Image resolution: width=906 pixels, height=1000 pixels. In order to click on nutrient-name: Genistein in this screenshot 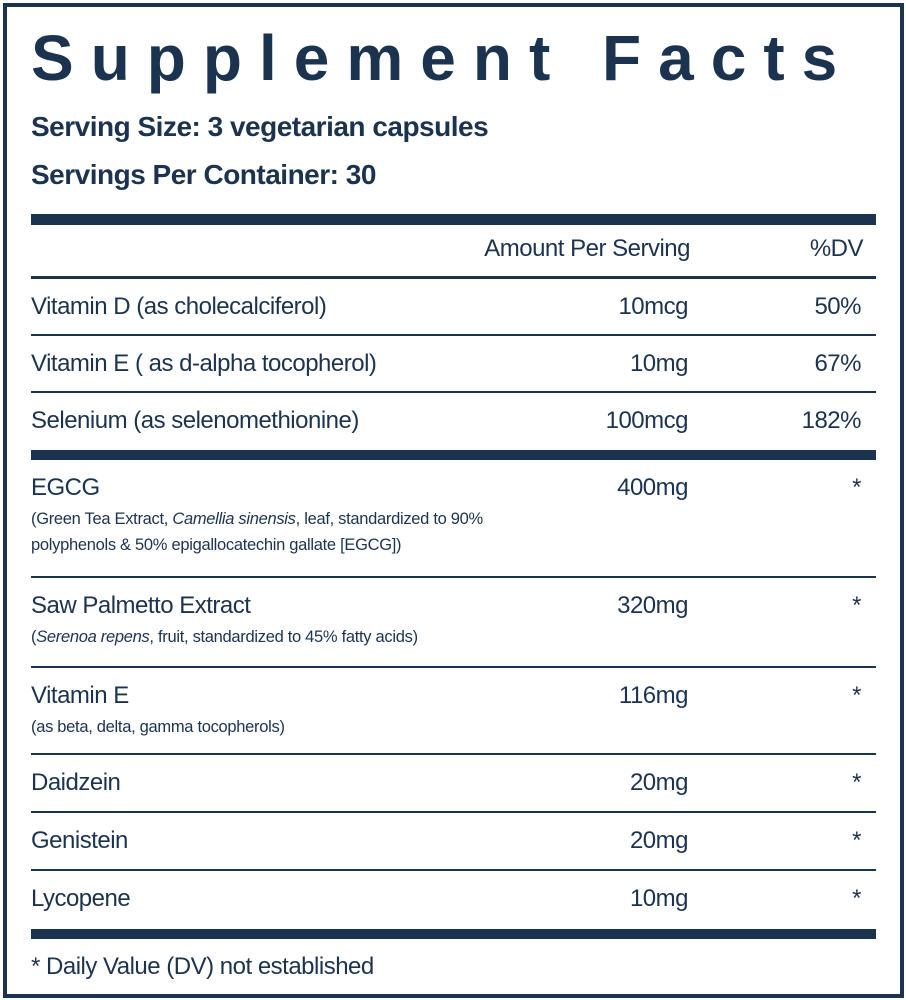, I will do `click(79, 840)`.